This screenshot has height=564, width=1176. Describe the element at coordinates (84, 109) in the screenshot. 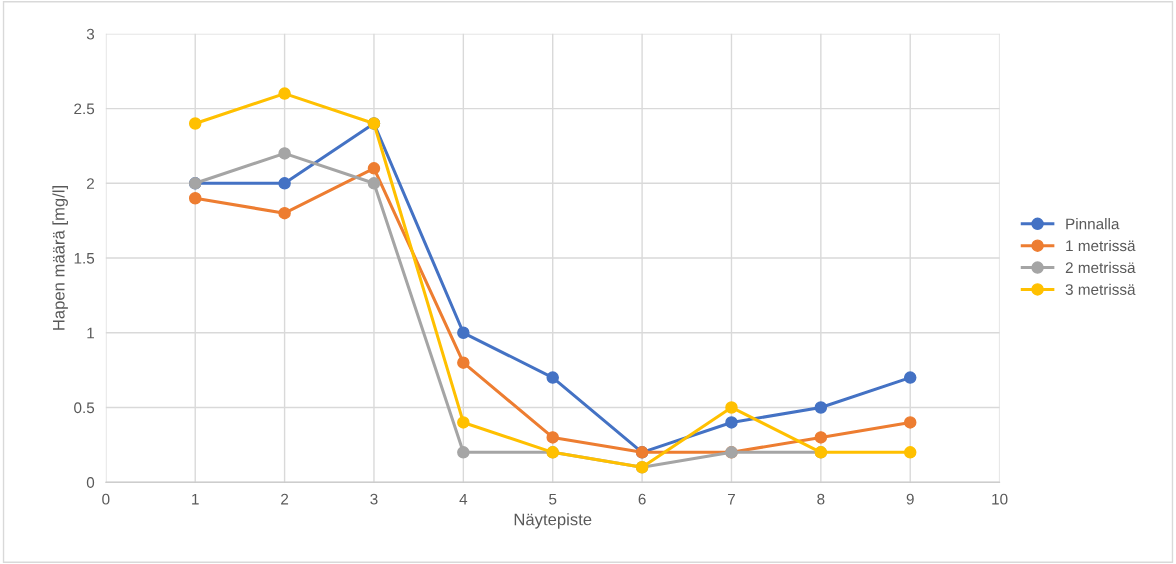

I see `y-tick-label: 2.5` at that location.